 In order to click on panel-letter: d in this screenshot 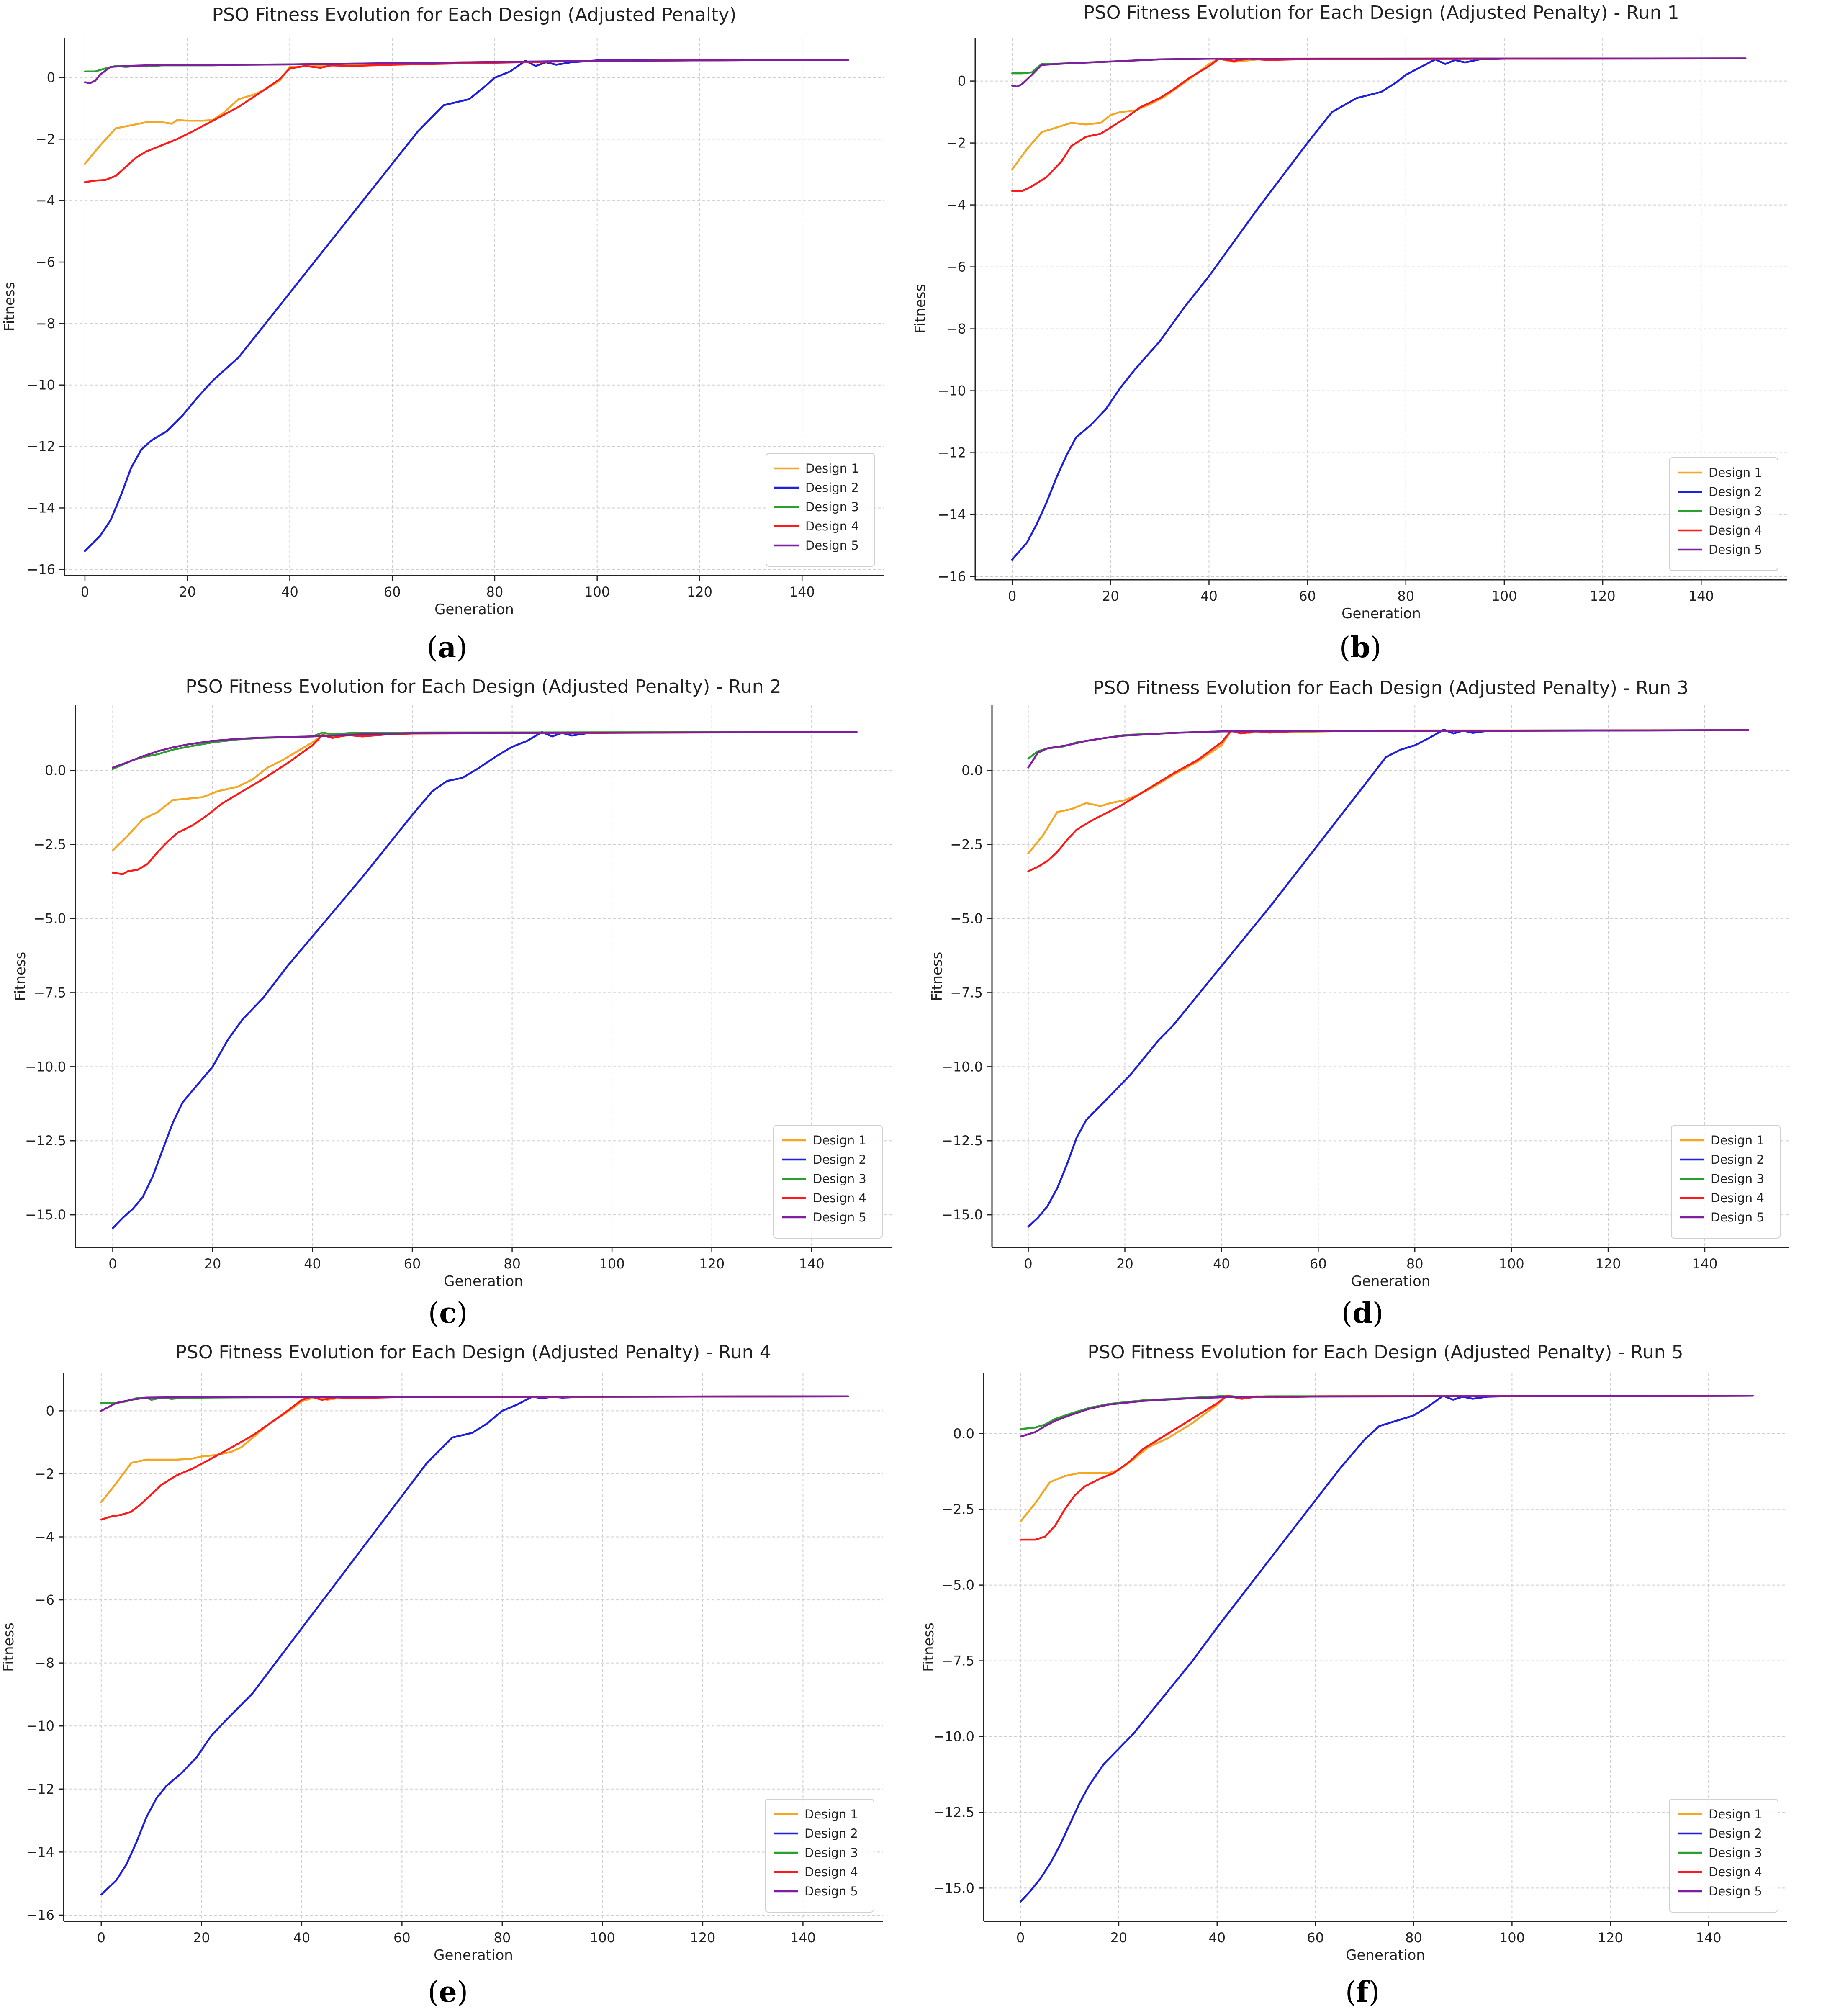, I will do `click(1362, 1313)`.